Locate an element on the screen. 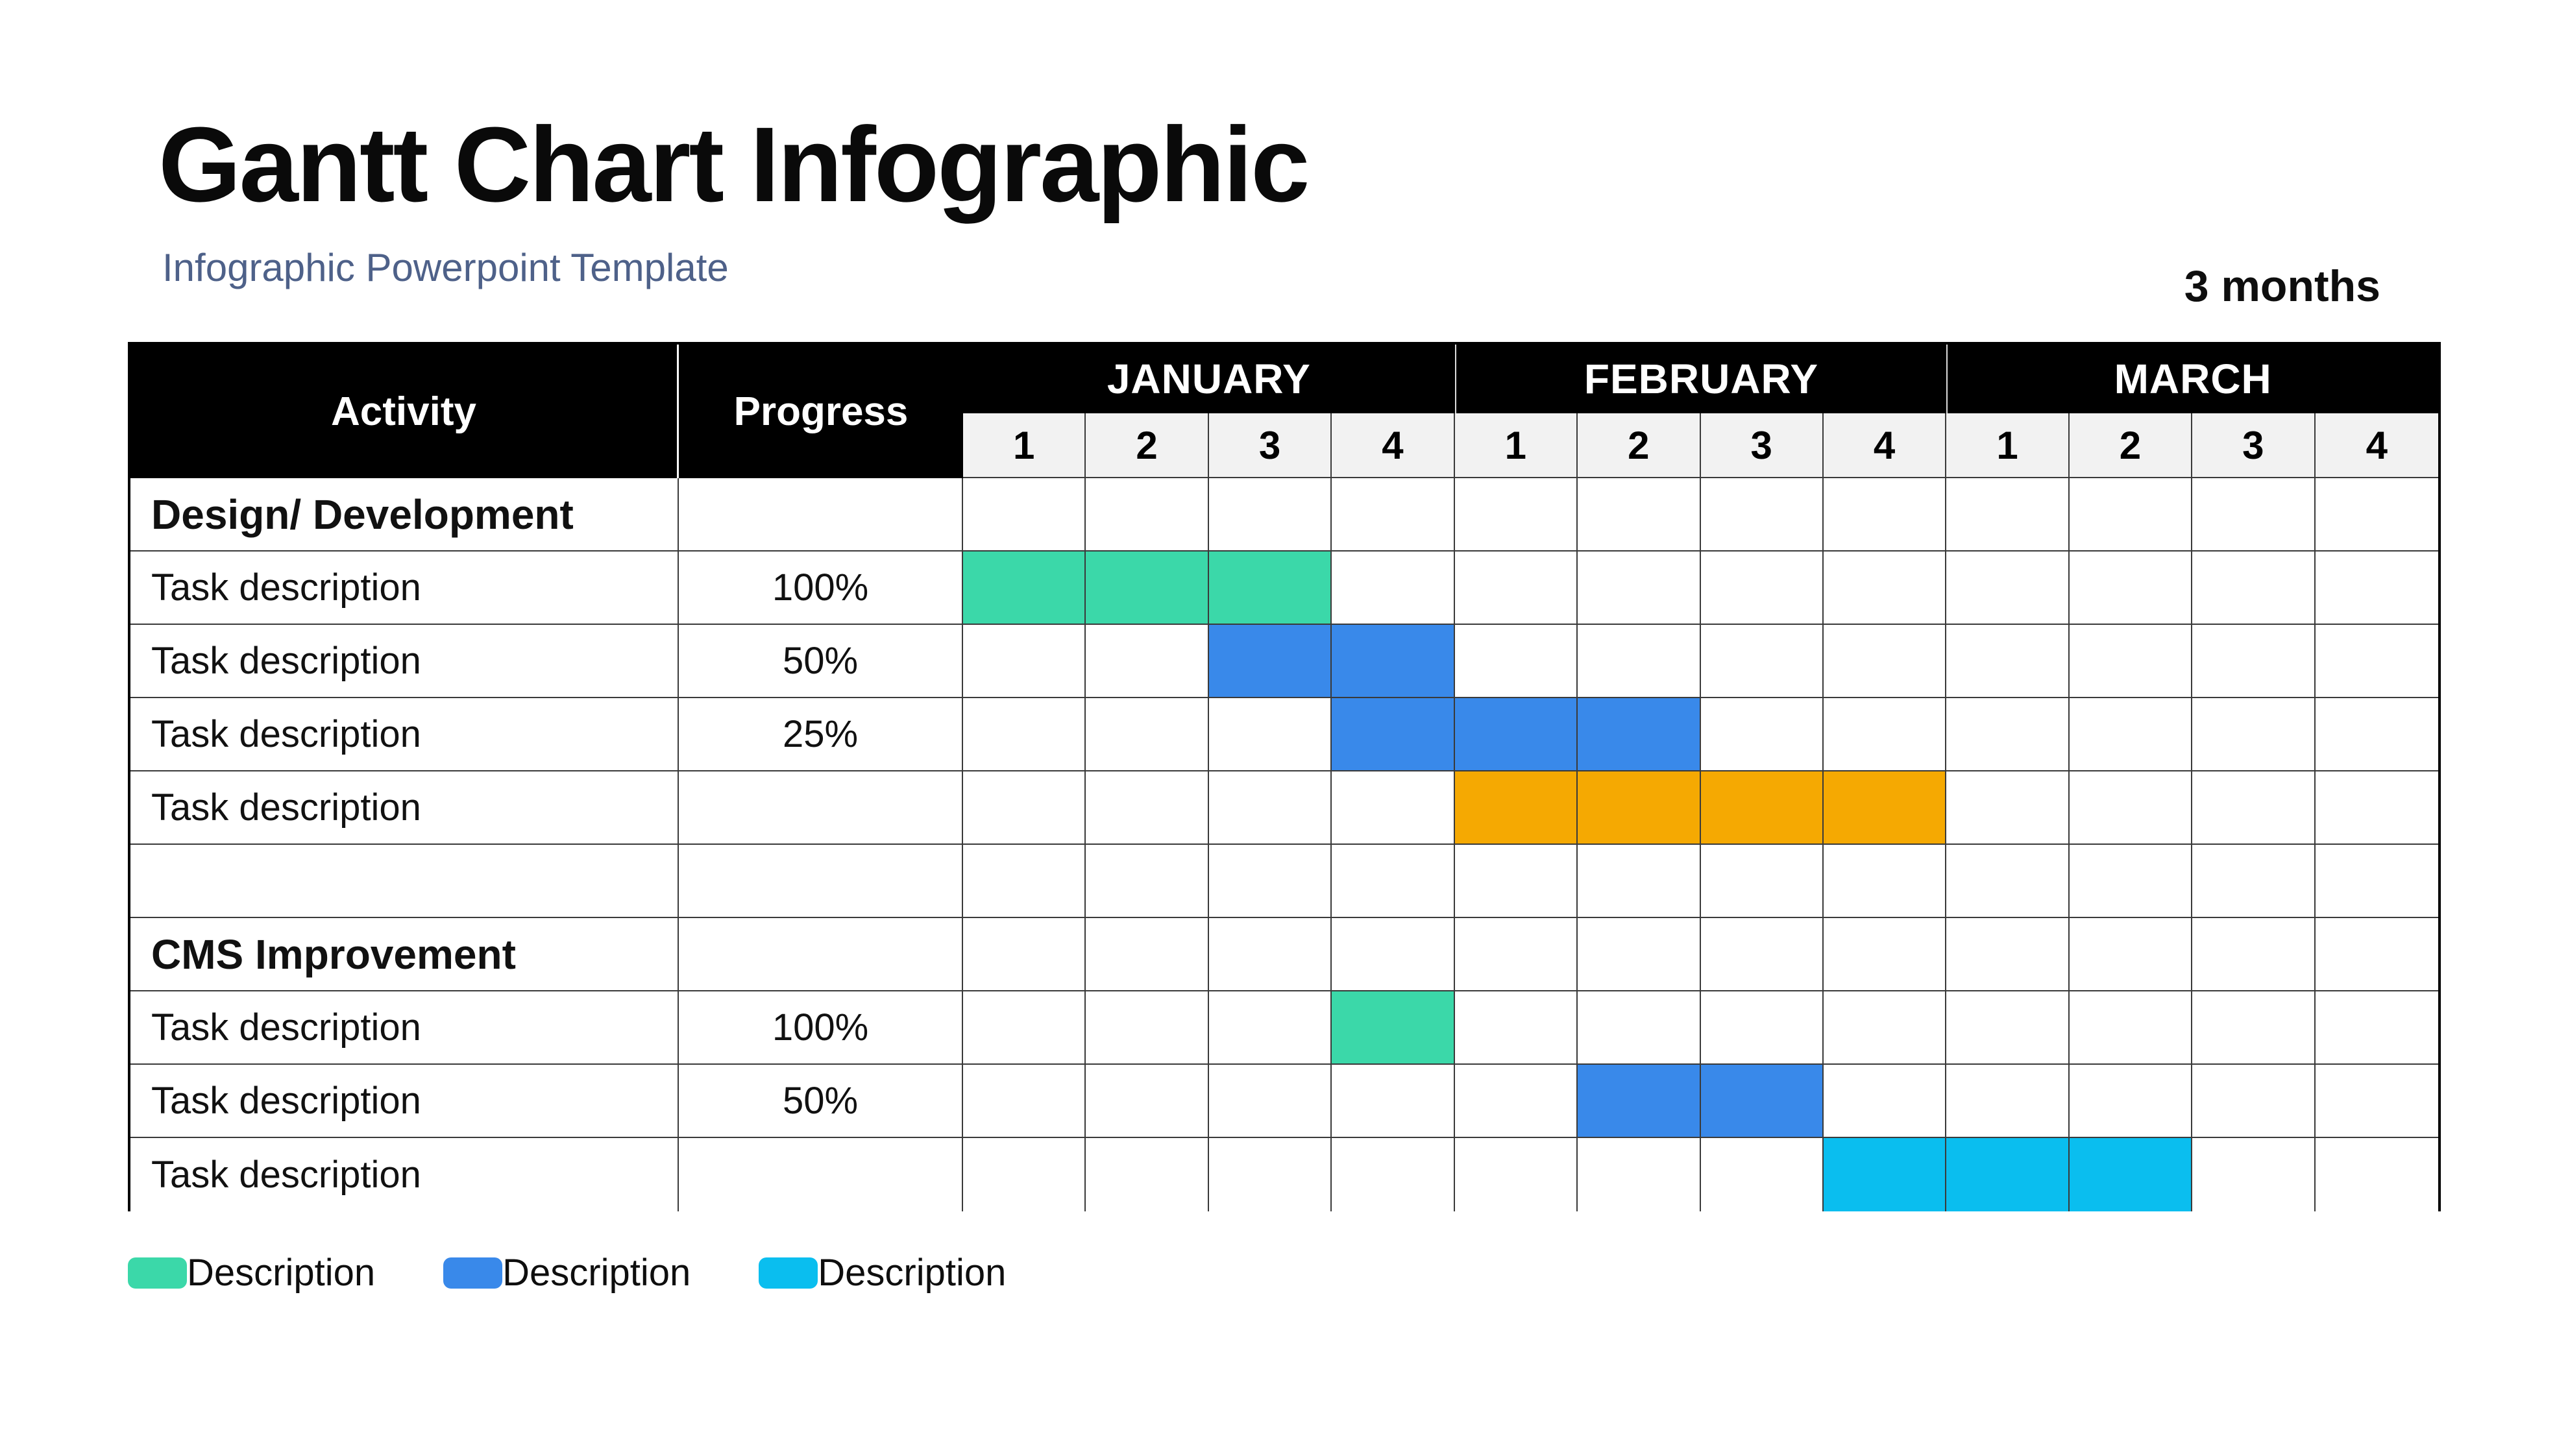  activity-column-header: Activity is located at coordinates (404, 411).